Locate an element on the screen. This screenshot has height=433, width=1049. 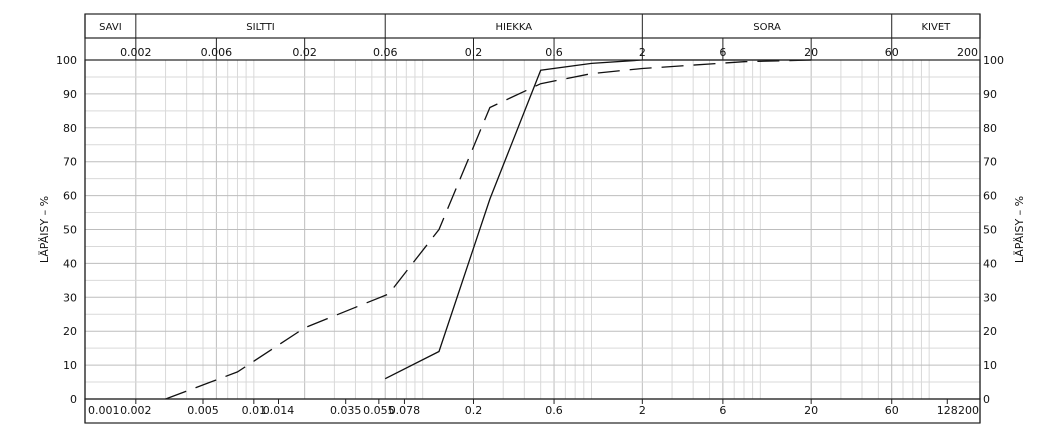
bottom-tick-label: 0.2 is located at coordinates (474, 410).